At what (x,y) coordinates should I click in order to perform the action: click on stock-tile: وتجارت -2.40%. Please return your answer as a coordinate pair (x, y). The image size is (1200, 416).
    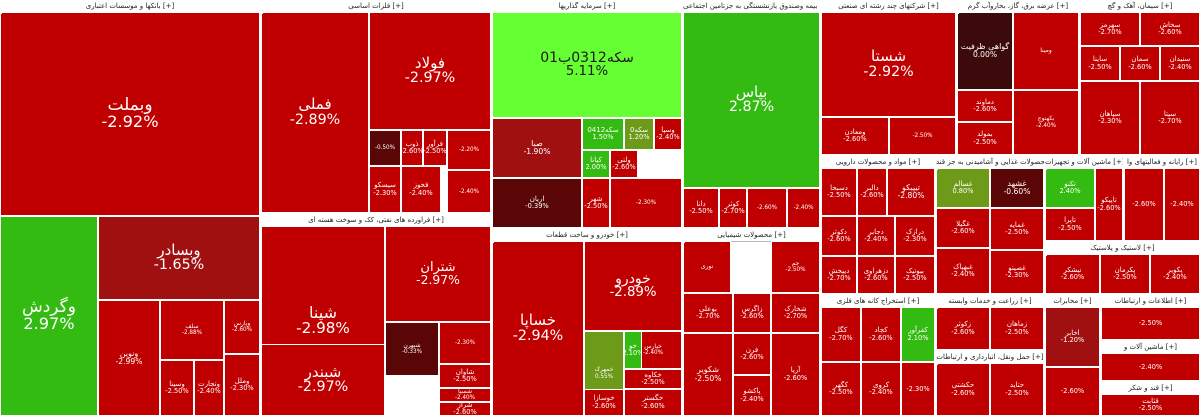
    Looking at the image, I should click on (209, 388).